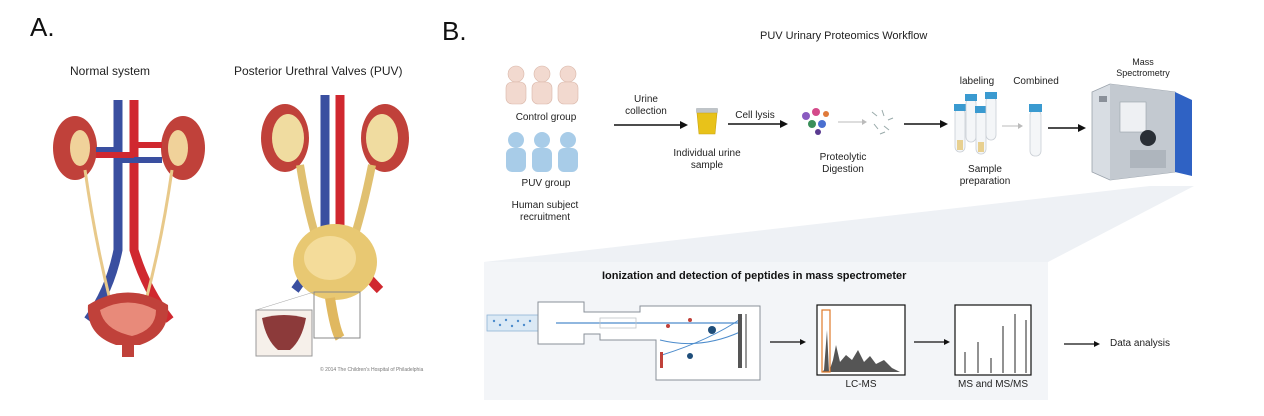 The height and width of the screenshot is (416, 1264). What do you see at coordinates (985, 181) in the screenshot?
I see `sample-prep-line2: preparation` at bounding box center [985, 181].